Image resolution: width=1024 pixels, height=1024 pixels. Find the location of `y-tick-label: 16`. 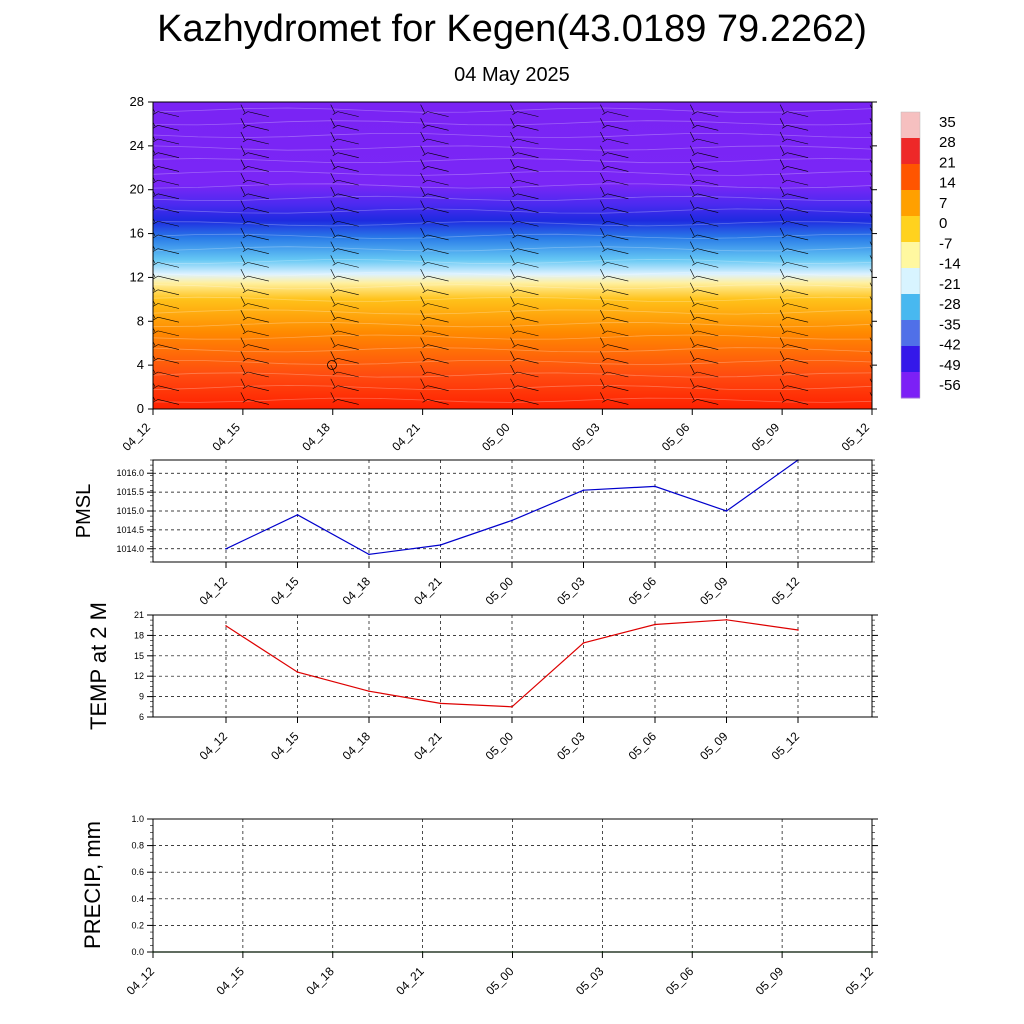

y-tick-label: 16 is located at coordinates (137, 233).